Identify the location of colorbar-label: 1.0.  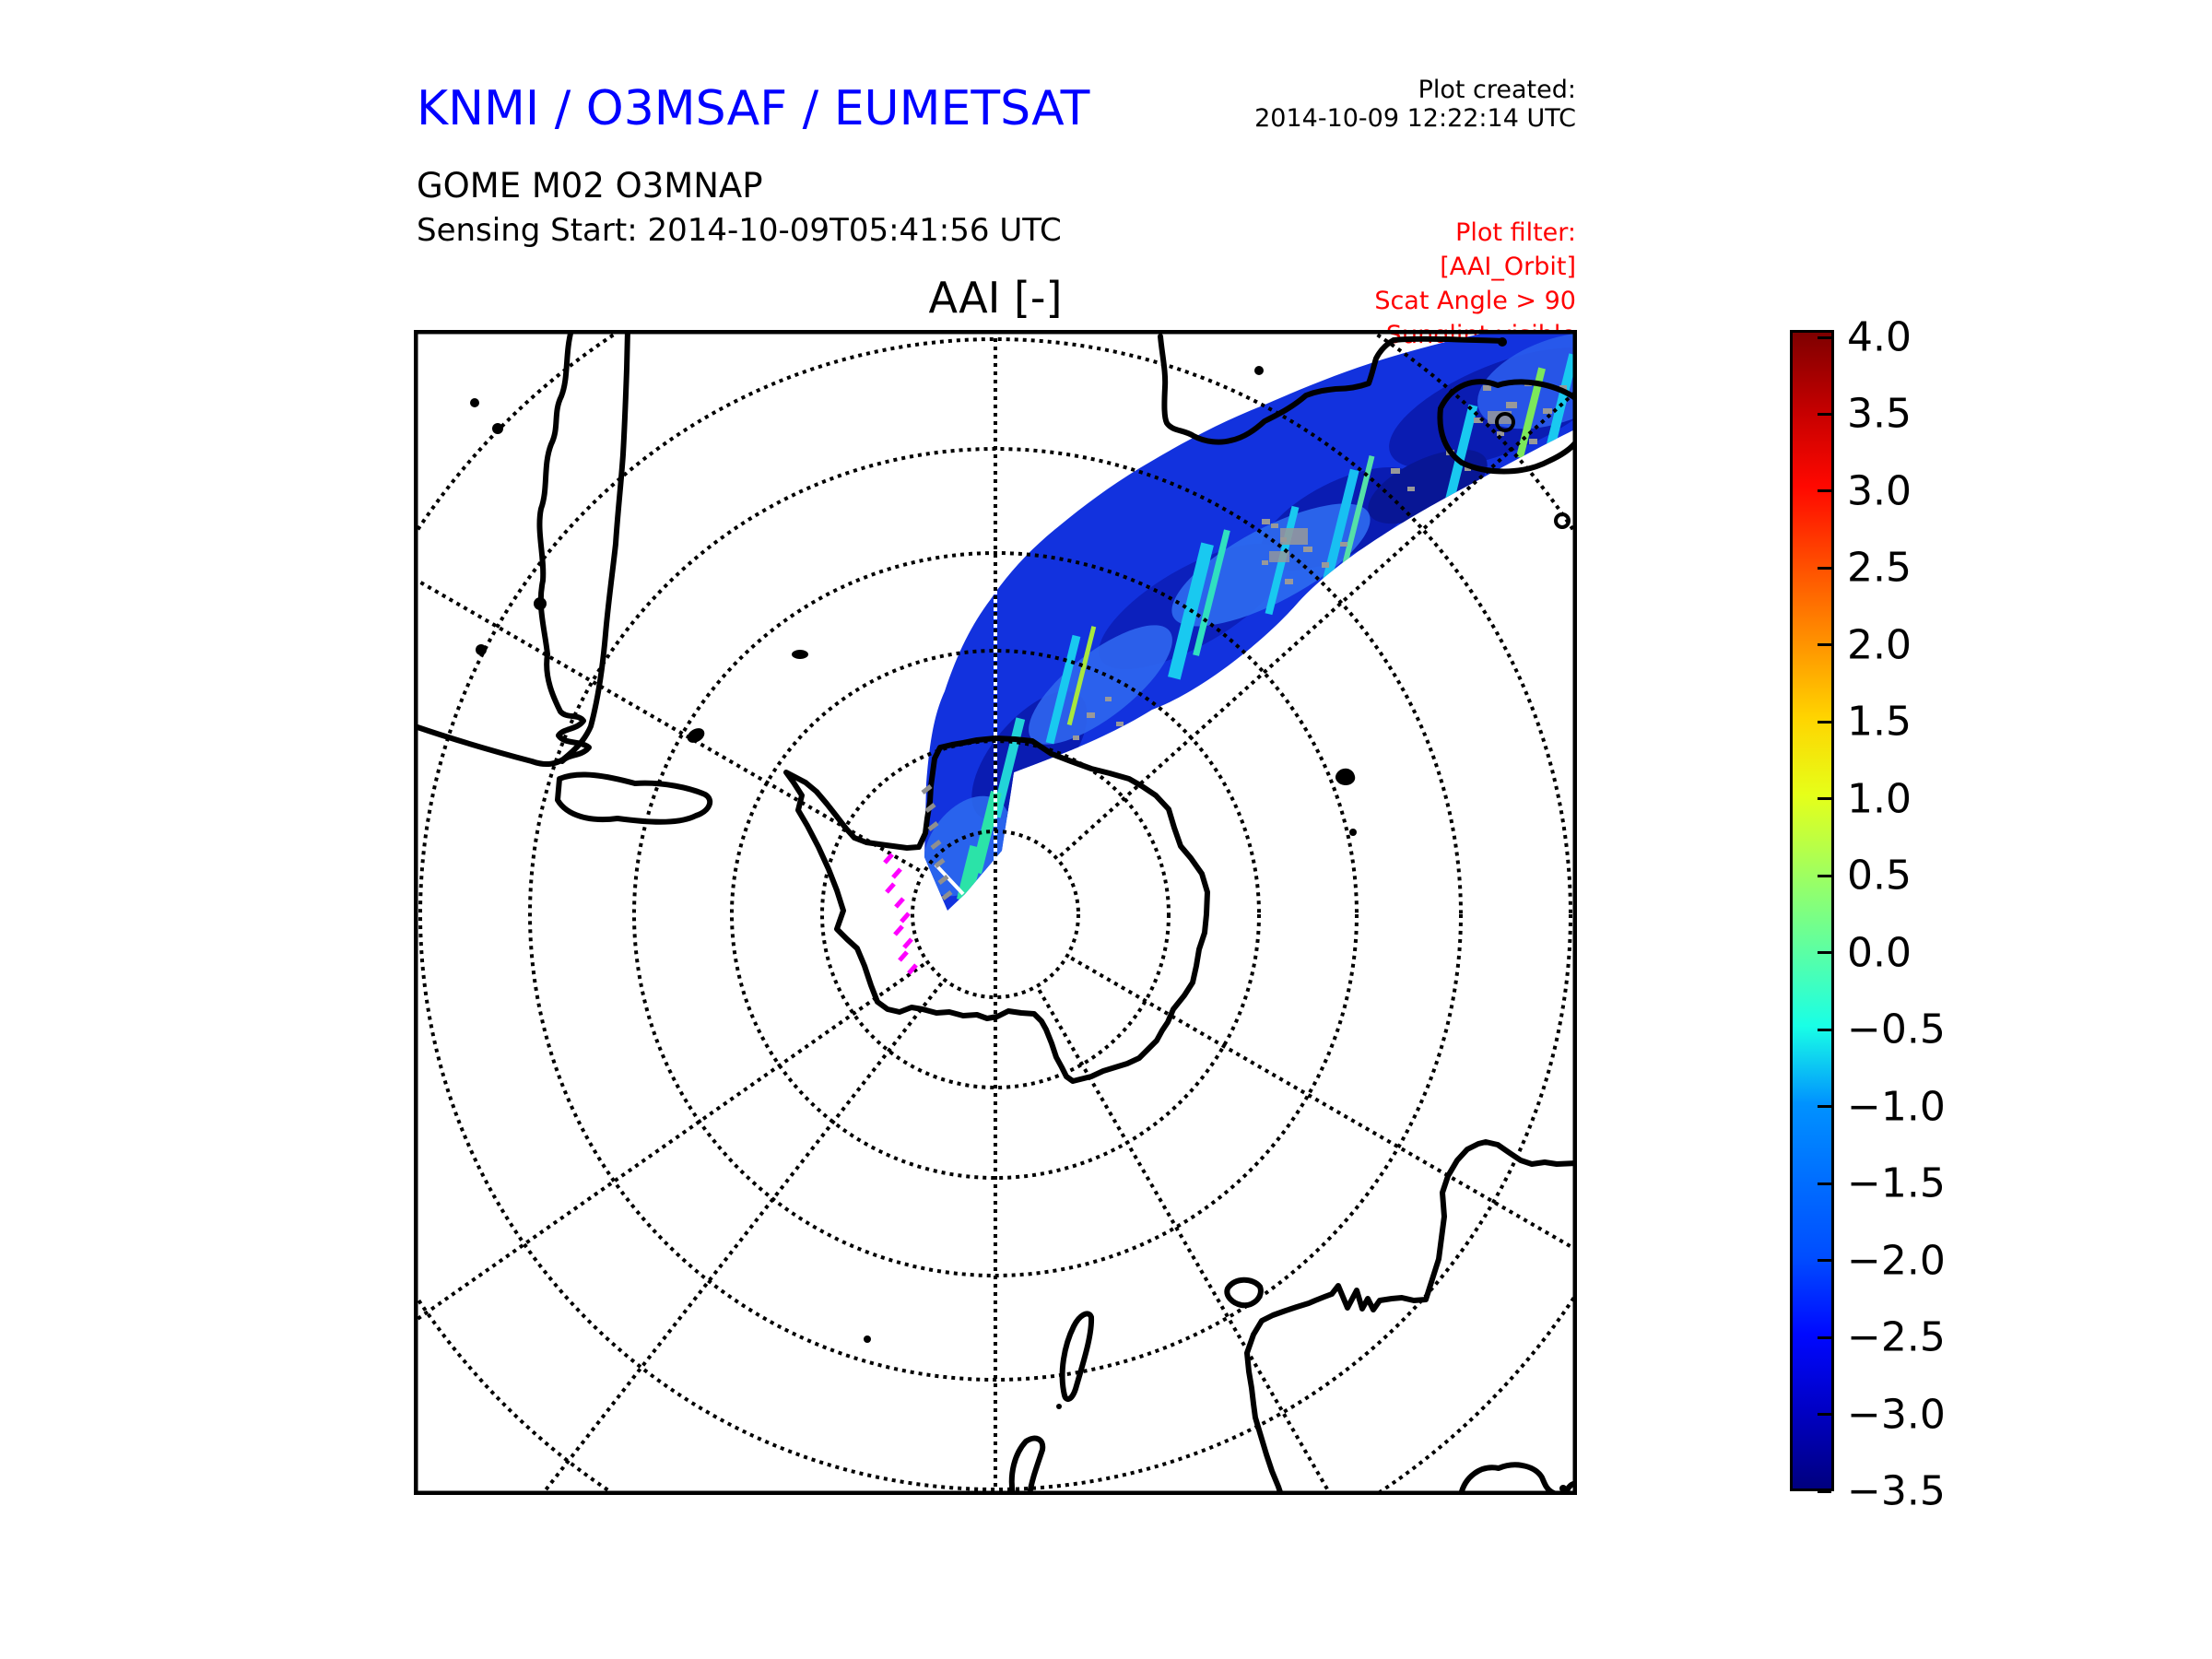
(1879, 799).